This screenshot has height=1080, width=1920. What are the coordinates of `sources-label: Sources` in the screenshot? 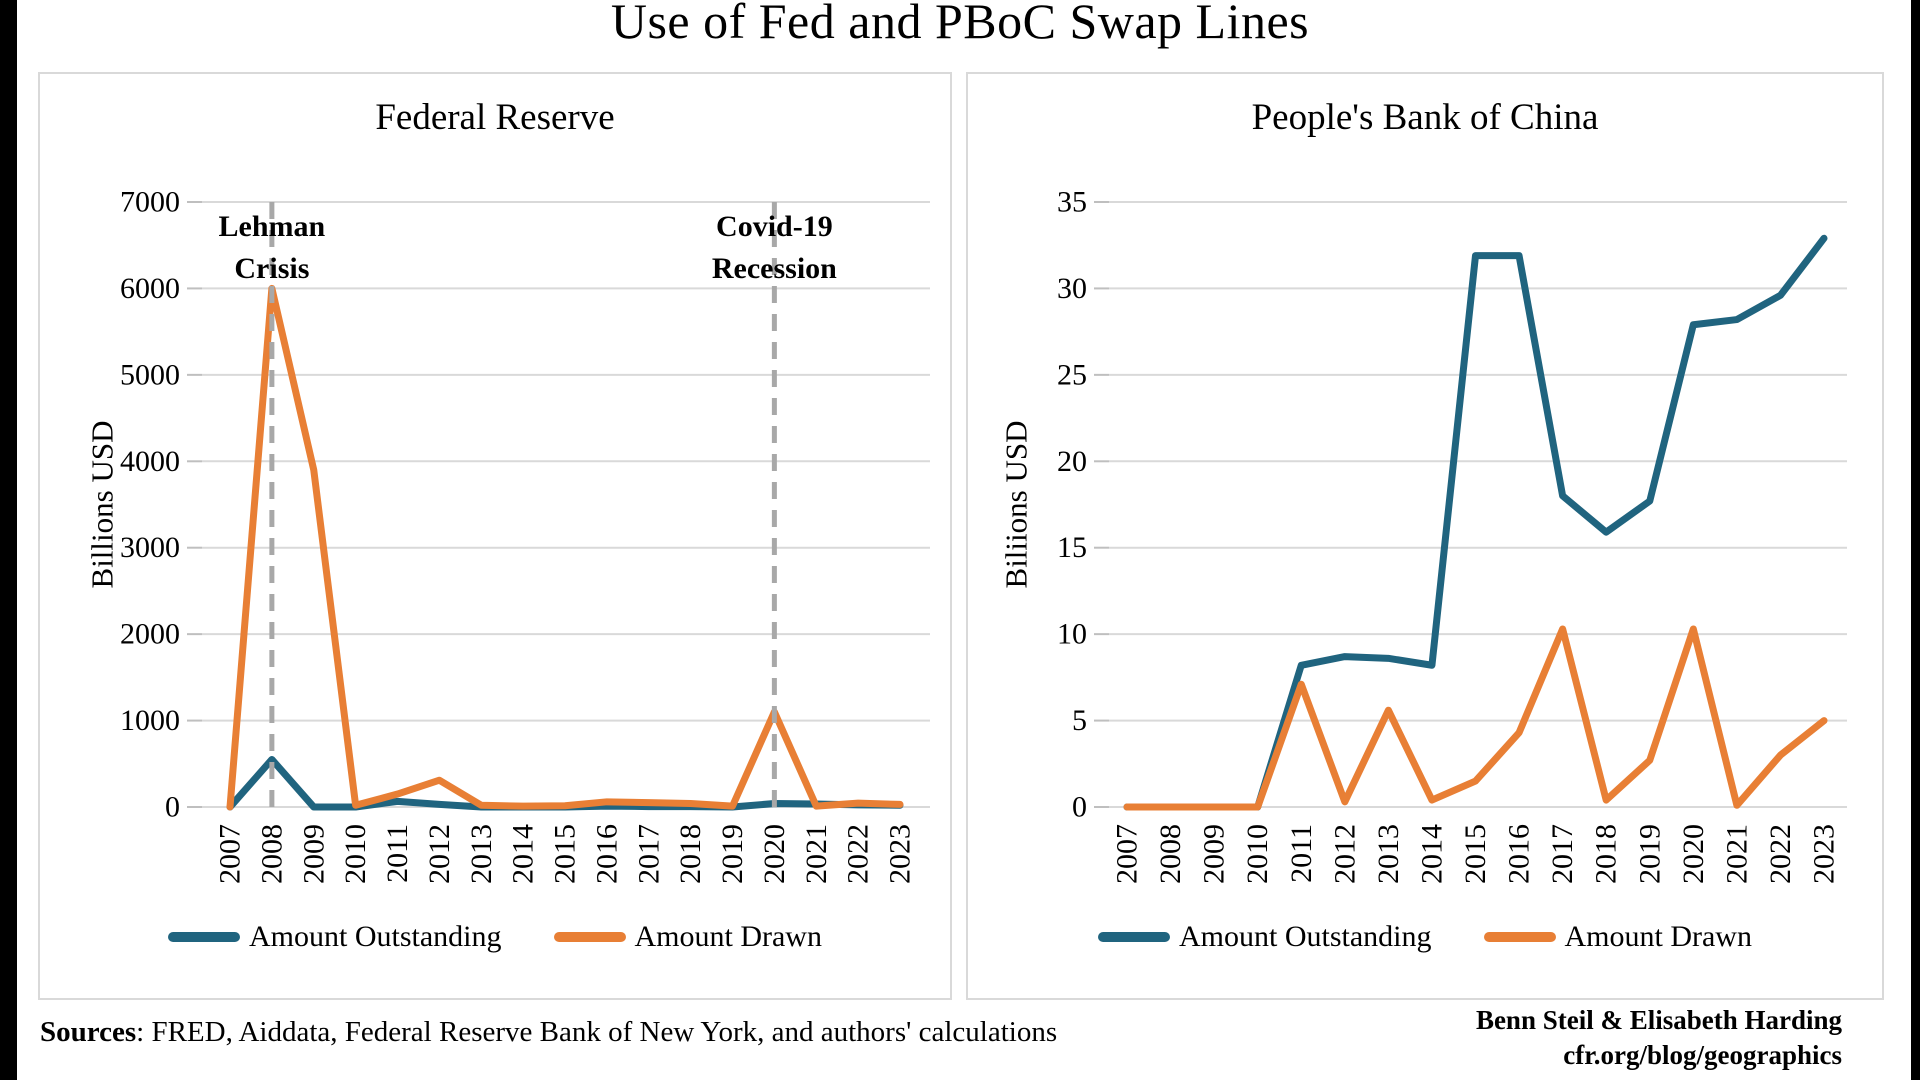 It's located at (88, 1032).